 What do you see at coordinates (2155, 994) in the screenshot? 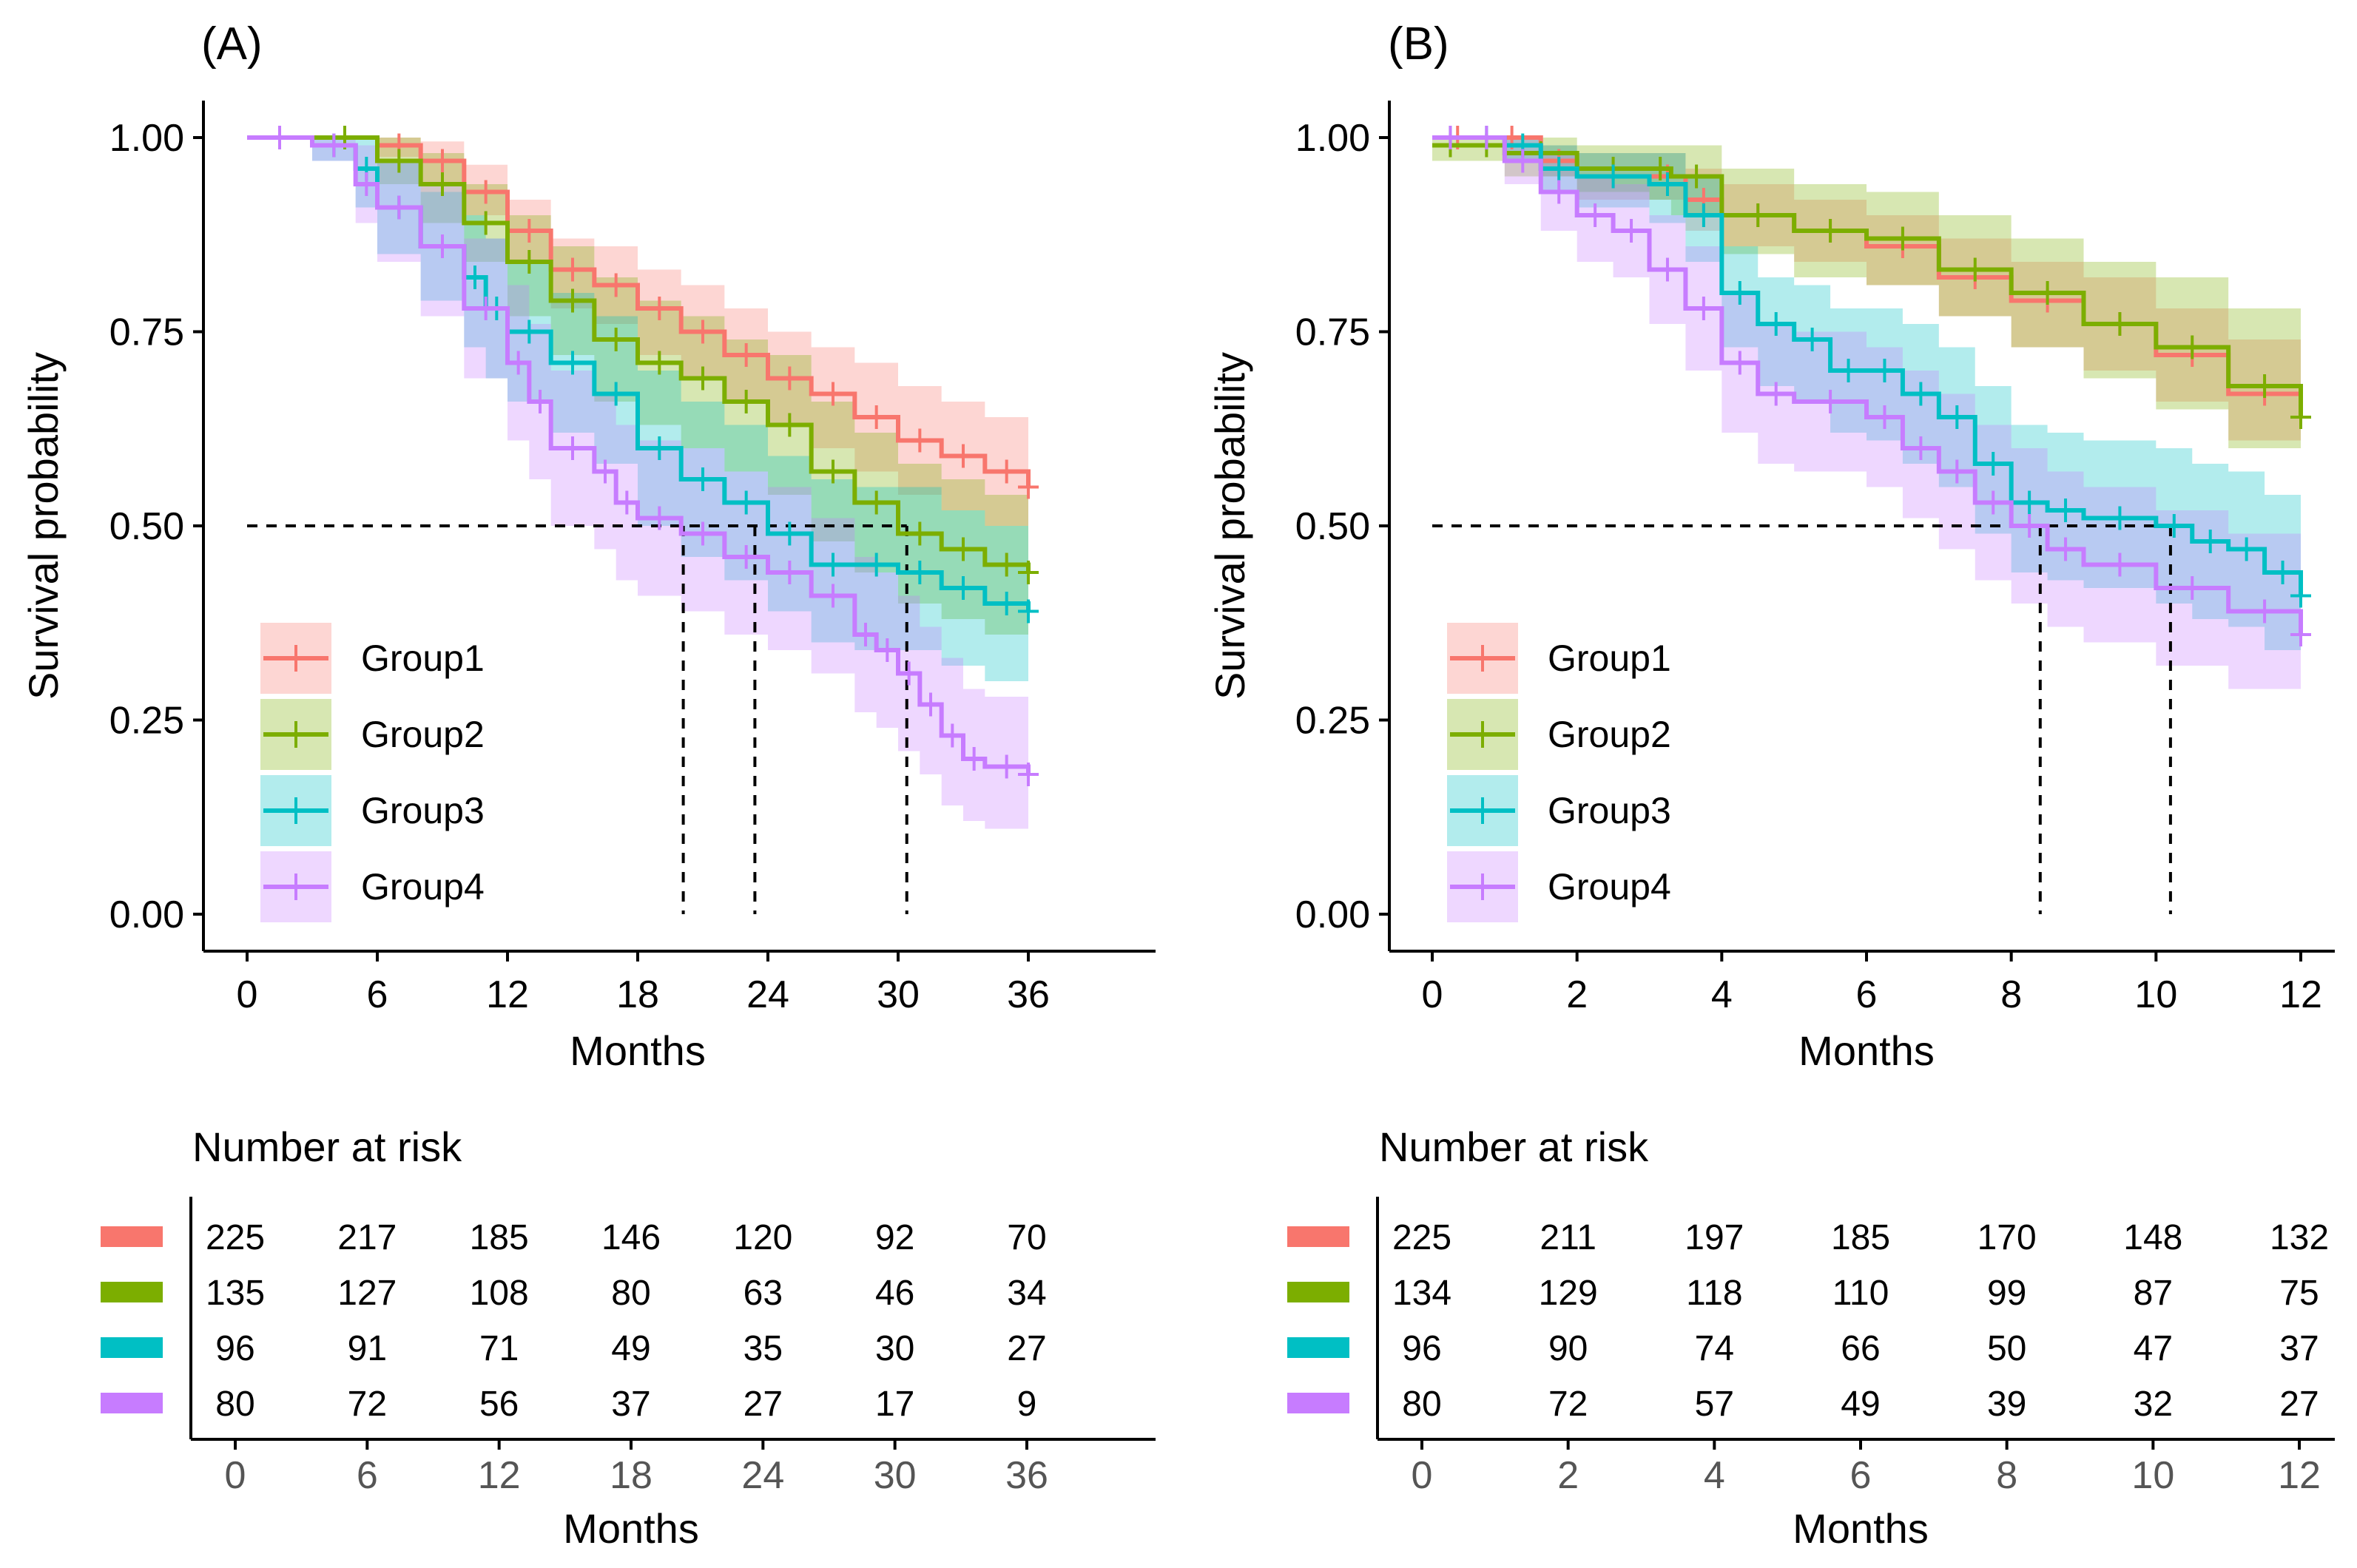
I see `x-tick-label: 10` at bounding box center [2155, 994].